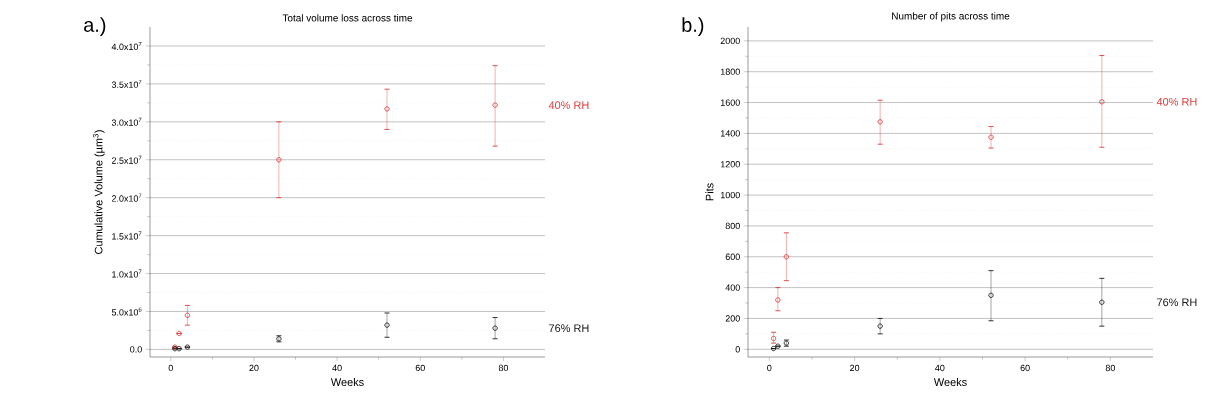 The height and width of the screenshot is (419, 1225). Describe the element at coordinates (732, 256) in the screenshot. I see `y-tick-label: 600` at that location.